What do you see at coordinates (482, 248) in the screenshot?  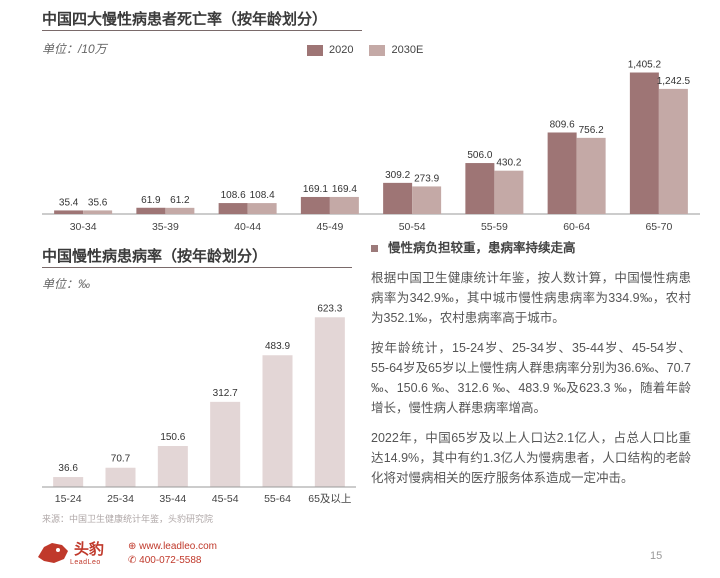 I see `heading-text: 慢性病负担较重，患病率持续走高` at bounding box center [482, 248].